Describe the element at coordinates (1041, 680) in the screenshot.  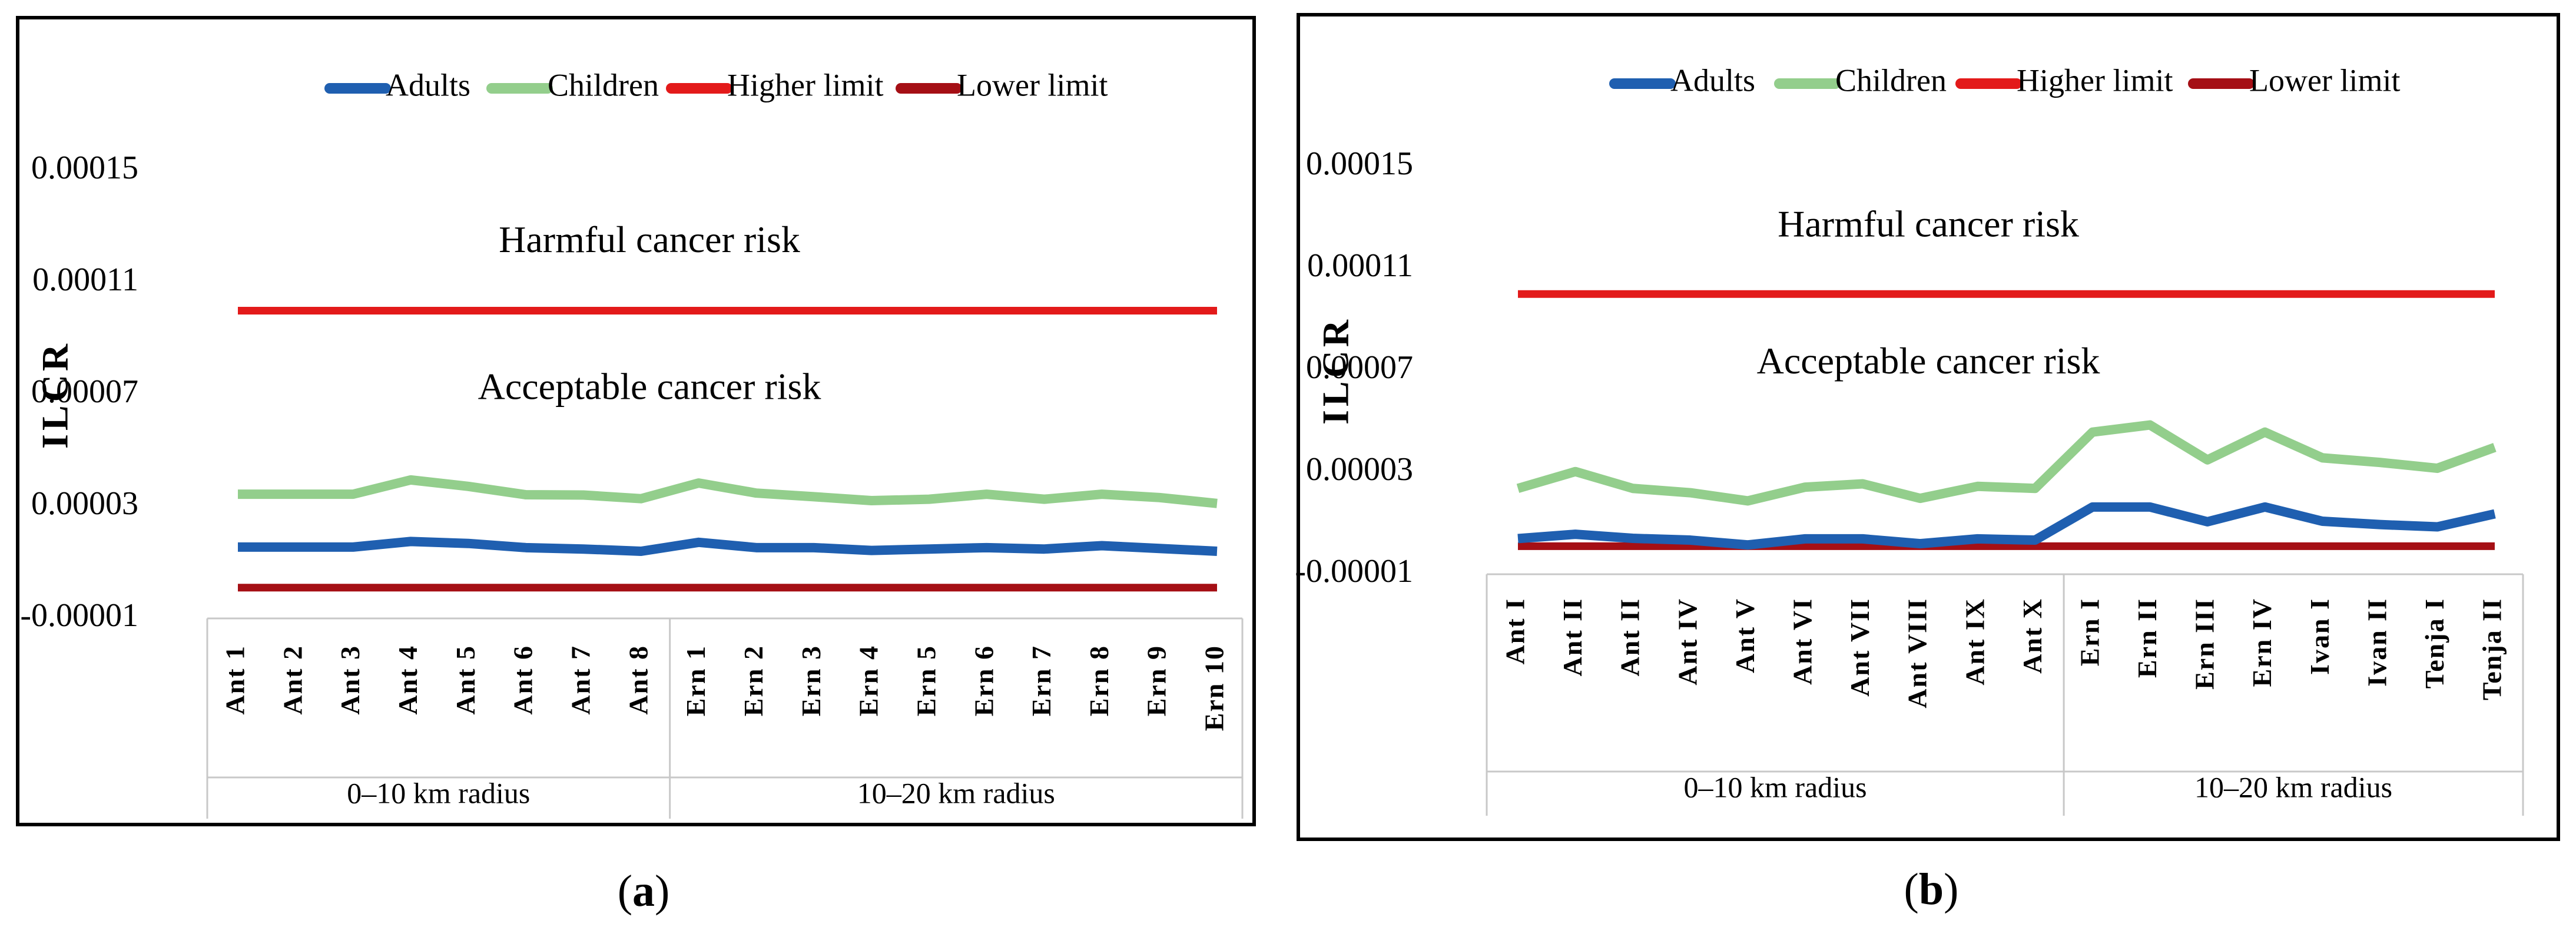
I see `x-category-label: Ern 7` at that location.